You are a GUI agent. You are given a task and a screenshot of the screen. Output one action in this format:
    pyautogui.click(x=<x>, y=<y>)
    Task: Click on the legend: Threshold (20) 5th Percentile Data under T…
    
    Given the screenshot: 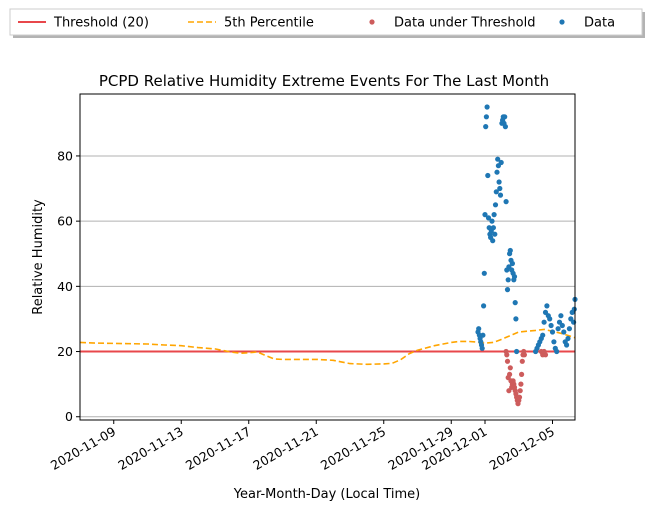 What is the action you would take?
    pyautogui.click(x=327, y=23)
    